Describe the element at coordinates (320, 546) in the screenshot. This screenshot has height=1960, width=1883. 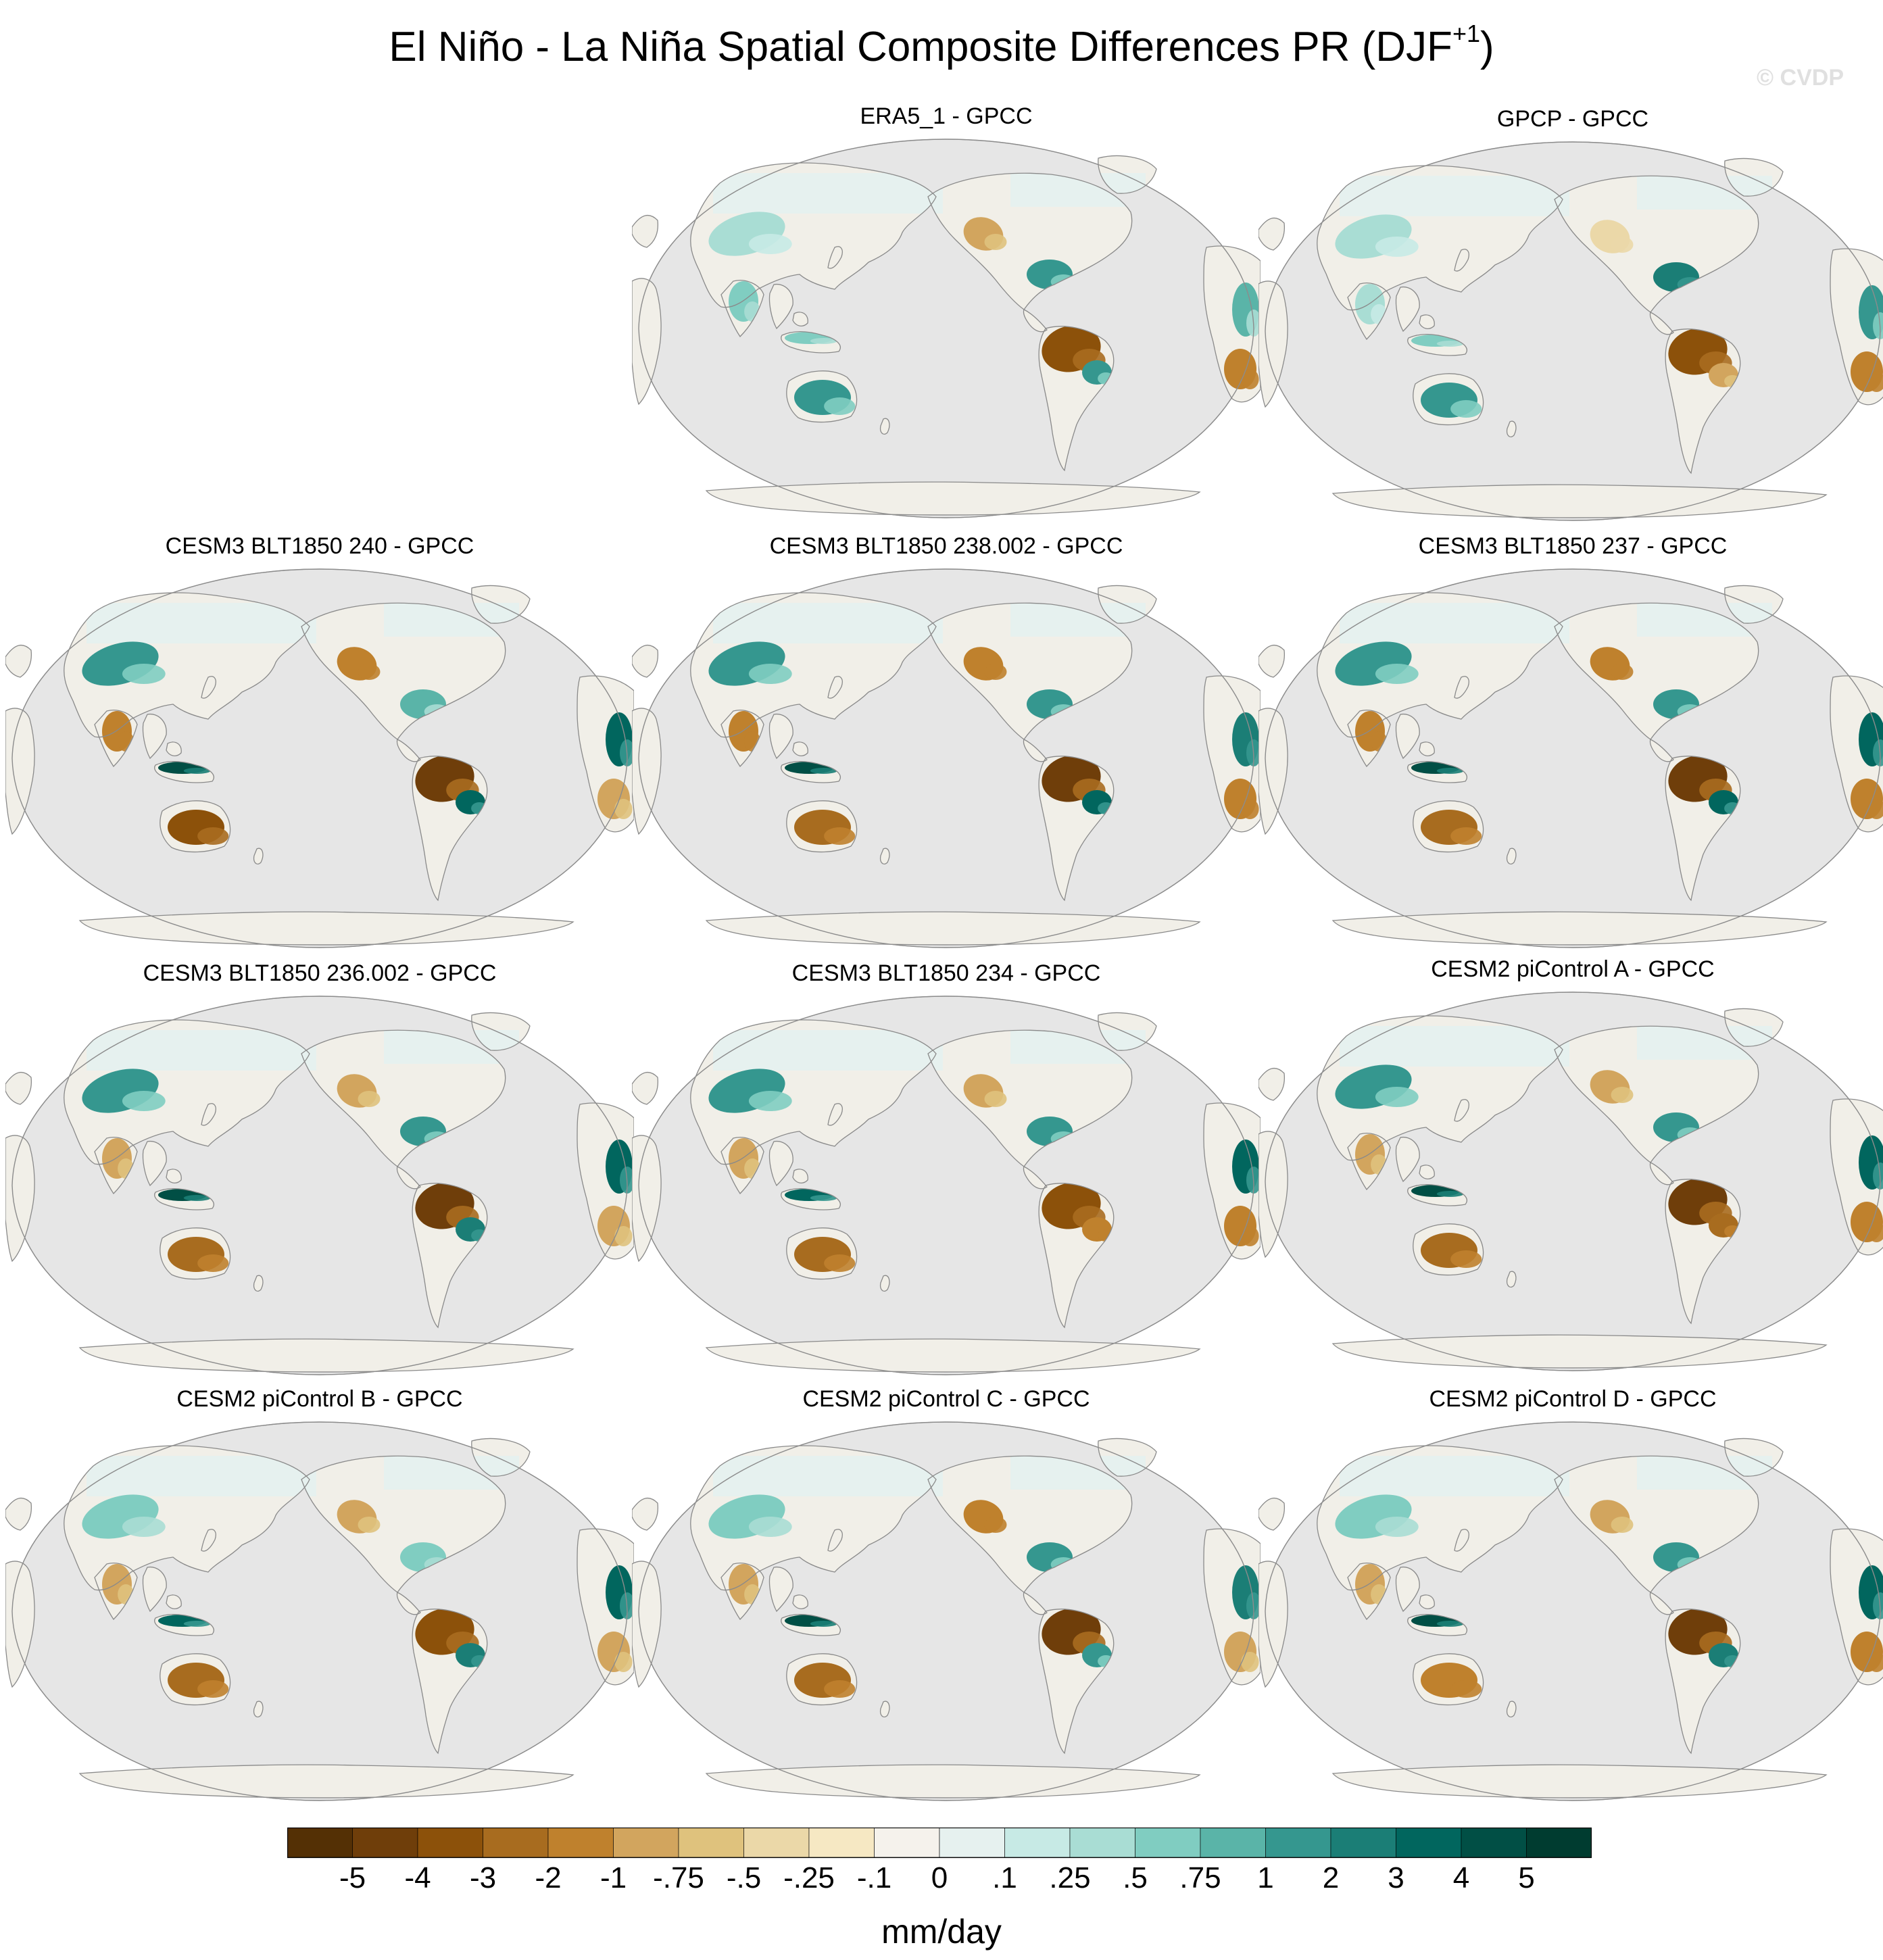
I see `map-panel-title: CESM3 BLT1850 240 - GPCC` at that location.